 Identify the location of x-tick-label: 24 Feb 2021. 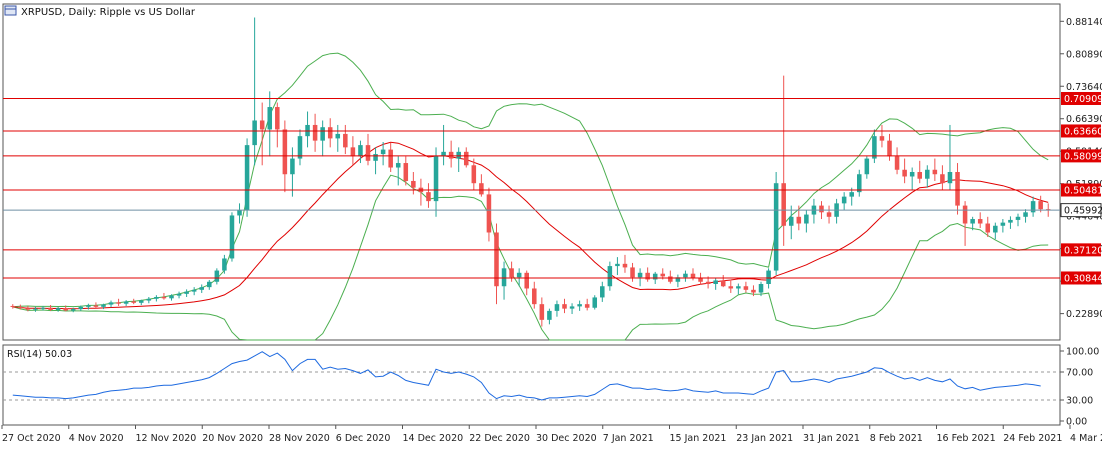
(1032, 438).